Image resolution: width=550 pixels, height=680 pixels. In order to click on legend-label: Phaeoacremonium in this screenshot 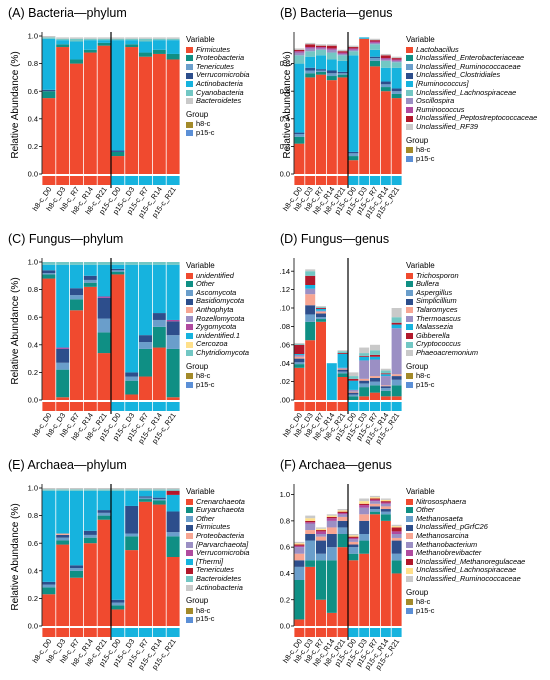, I will do `click(447, 352)`.